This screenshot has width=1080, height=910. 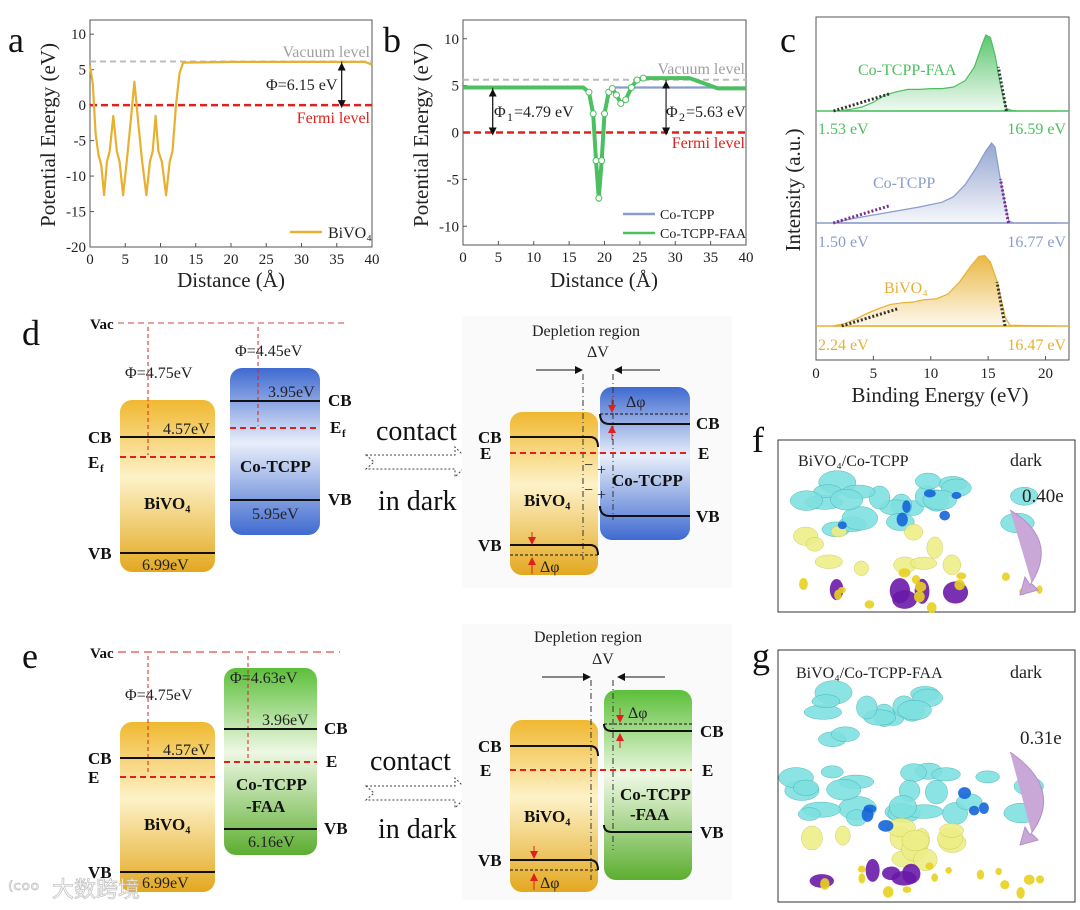 I want to click on chart-c-label-faa: Co-TCPP-FAA, so click(x=907, y=70).